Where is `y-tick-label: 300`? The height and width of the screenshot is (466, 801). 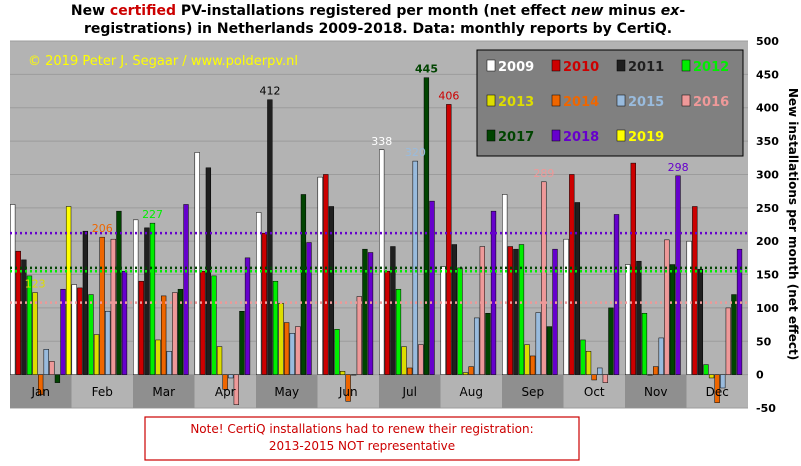
y-tick-label: 300 is located at coordinates (767, 174).